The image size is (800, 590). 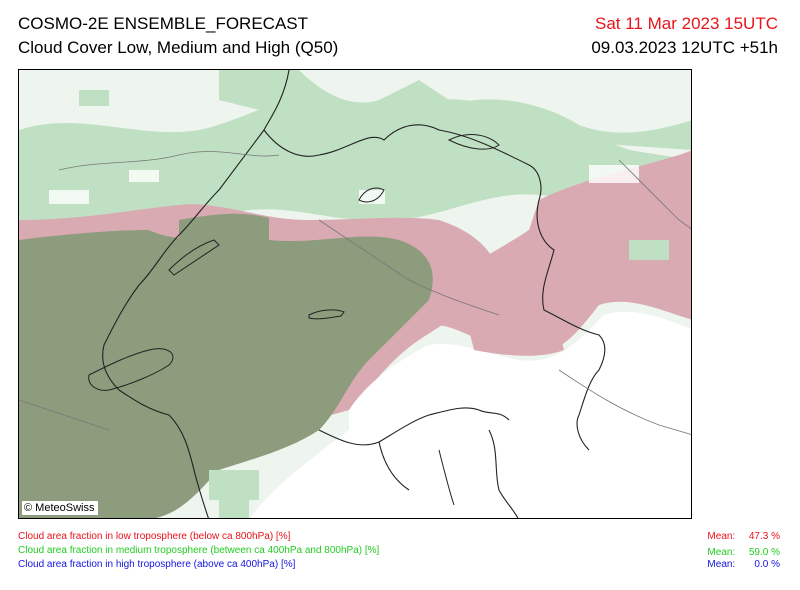 What do you see at coordinates (344, 184) in the screenshot?
I see `light-cloud-speckles` at bounding box center [344, 184].